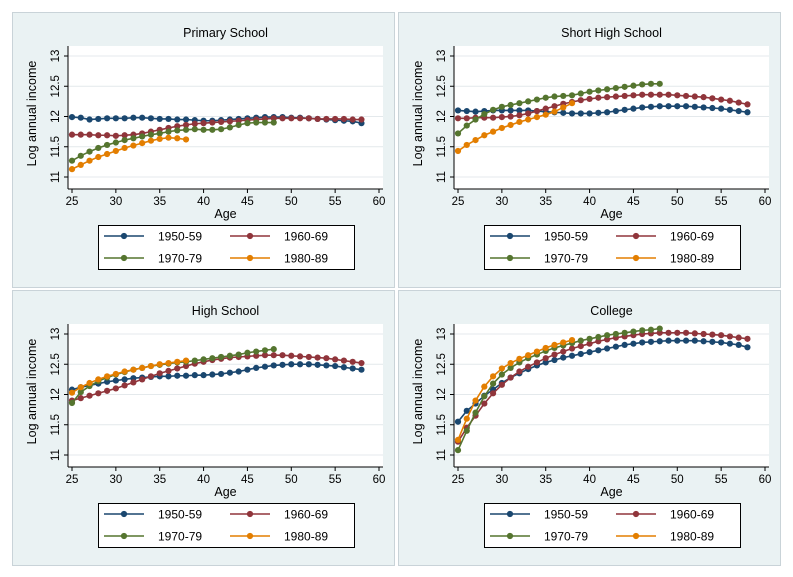  Describe the element at coordinates (56, 425) in the screenshot. I see `y-tick-label: 11.5` at that location.